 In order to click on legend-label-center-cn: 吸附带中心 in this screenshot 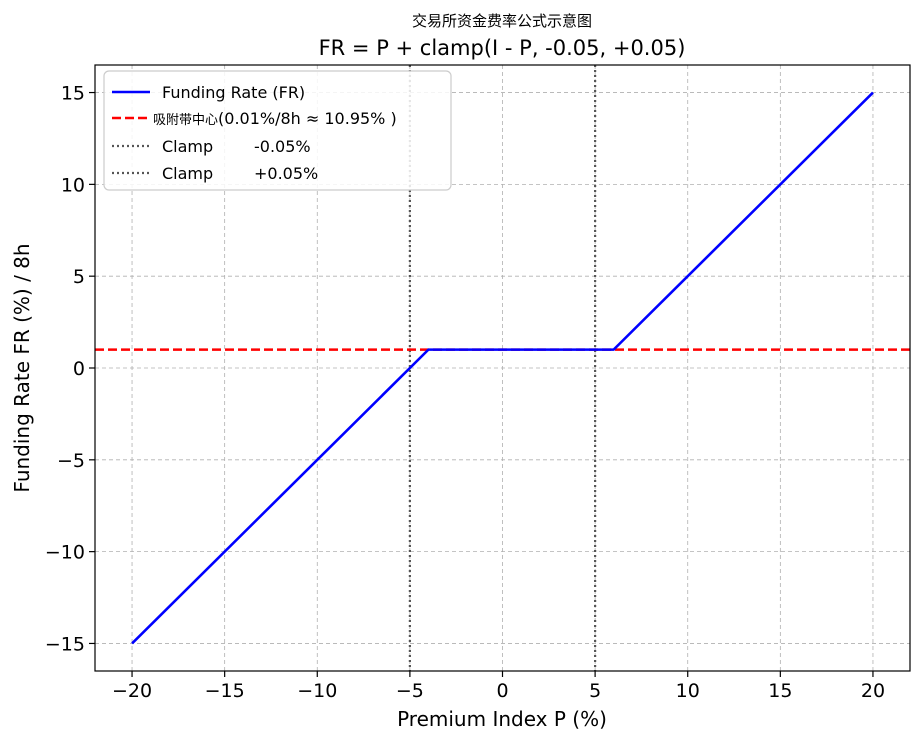, I will do `click(185, 120)`.